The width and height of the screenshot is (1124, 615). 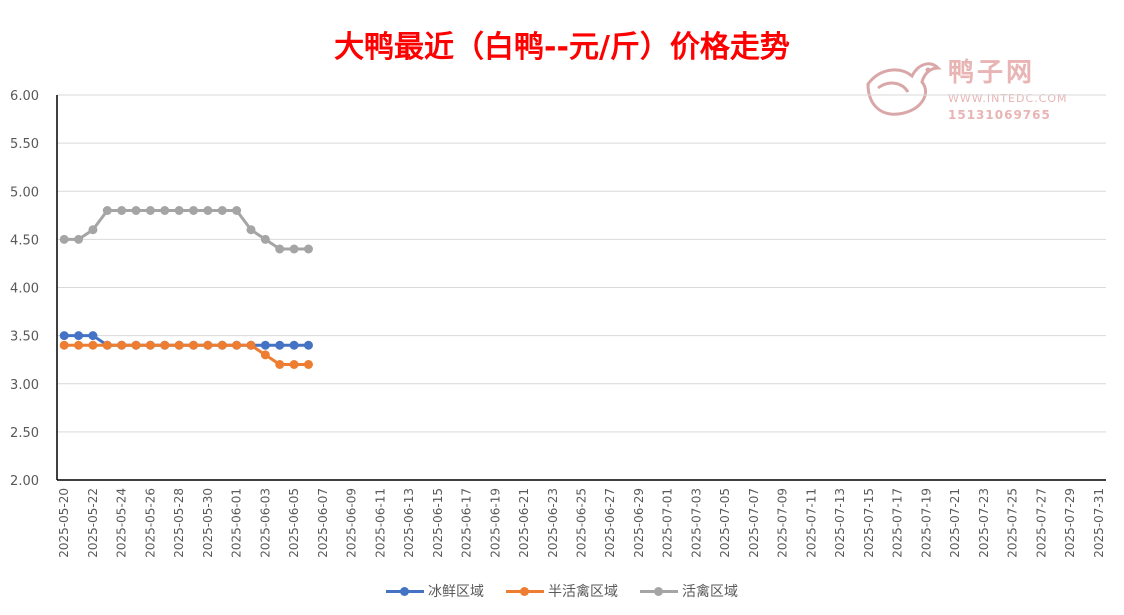 What do you see at coordinates (1013, 523) in the screenshot?
I see `x-tick-label: 2025-07-25` at bounding box center [1013, 523].